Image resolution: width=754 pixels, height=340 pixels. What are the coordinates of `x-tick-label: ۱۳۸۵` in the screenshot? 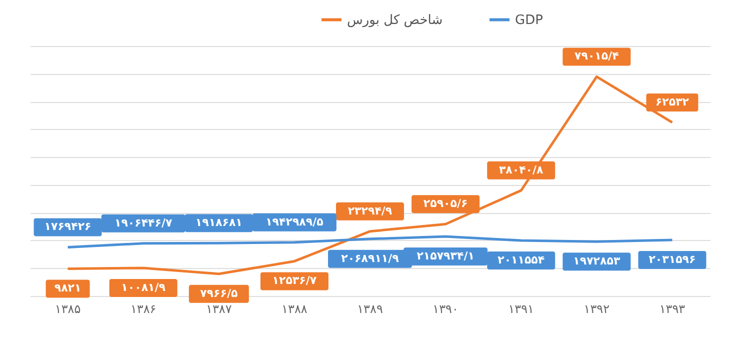 It's located at (67, 309).